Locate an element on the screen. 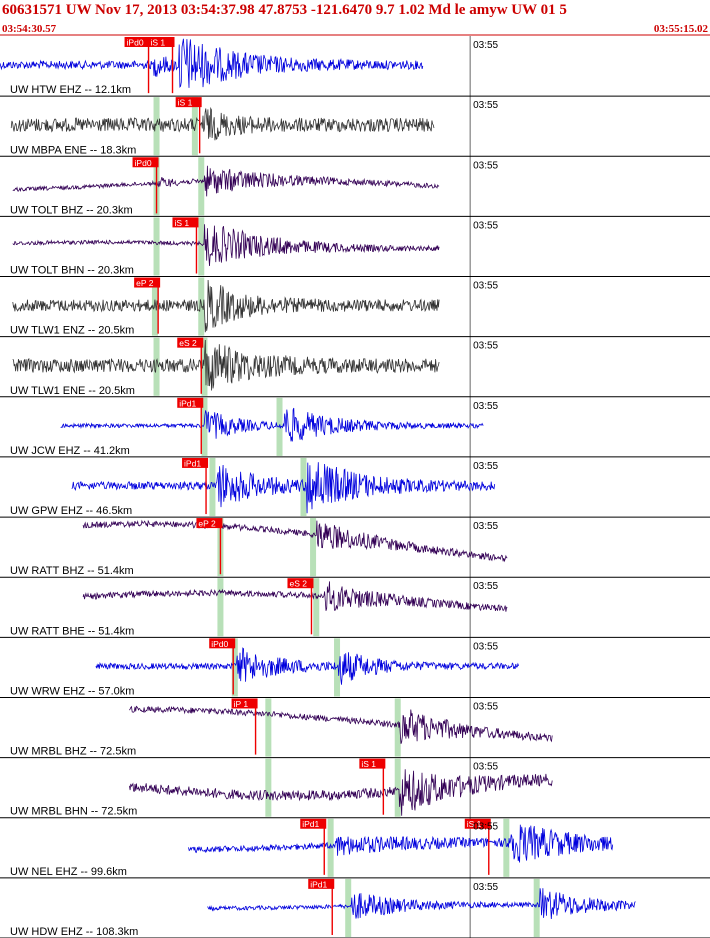 The height and width of the screenshot is (938, 710). station-label: UW JCW EHZ -- 41.2km is located at coordinates (70, 451).